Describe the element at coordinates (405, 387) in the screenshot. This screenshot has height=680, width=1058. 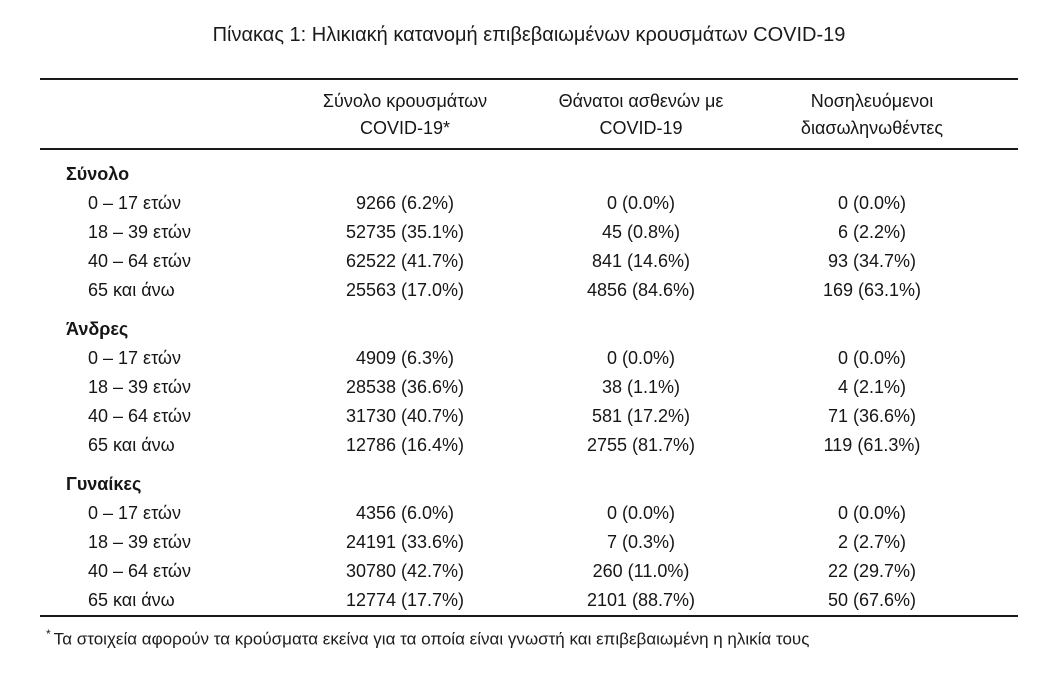
I see `cases-value: 28538 (36.6%)` at that location.